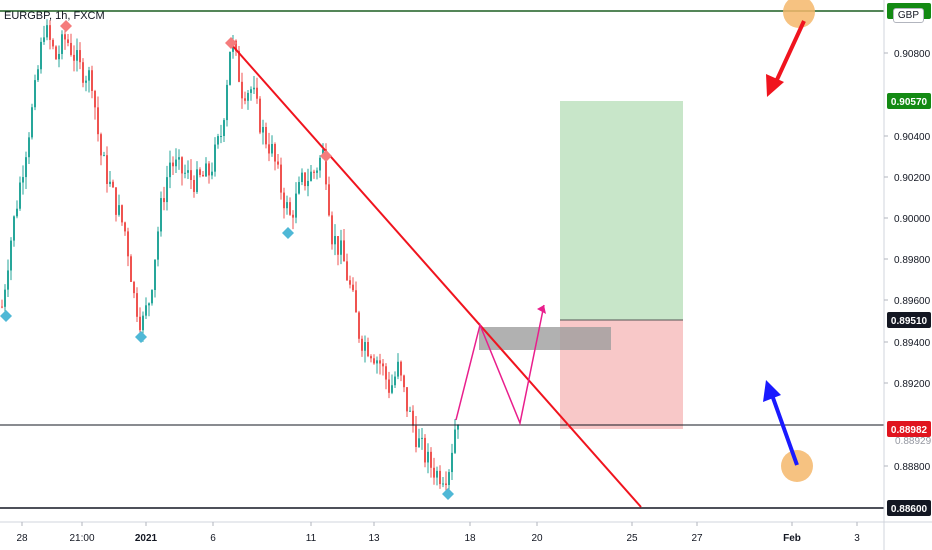 This screenshot has width=932, height=550. I want to click on y-tick-label: 0.90400, so click(912, 137).